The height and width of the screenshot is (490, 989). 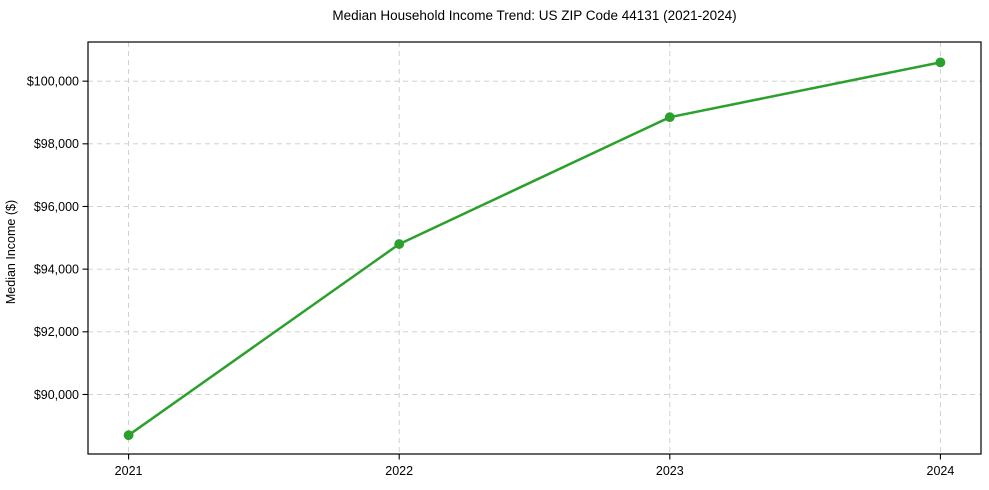 I want to click on data-point-2021, so click(x=128, y=435).